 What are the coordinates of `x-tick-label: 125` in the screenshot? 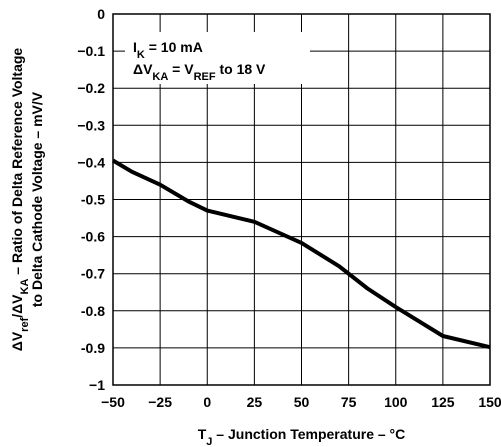 It's located at (443, 402).